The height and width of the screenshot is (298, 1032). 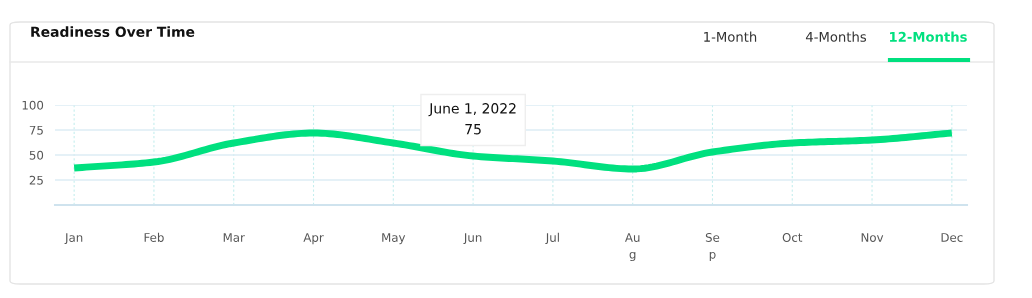 I want to click on annotation: 75, so click(x=473, y=129).